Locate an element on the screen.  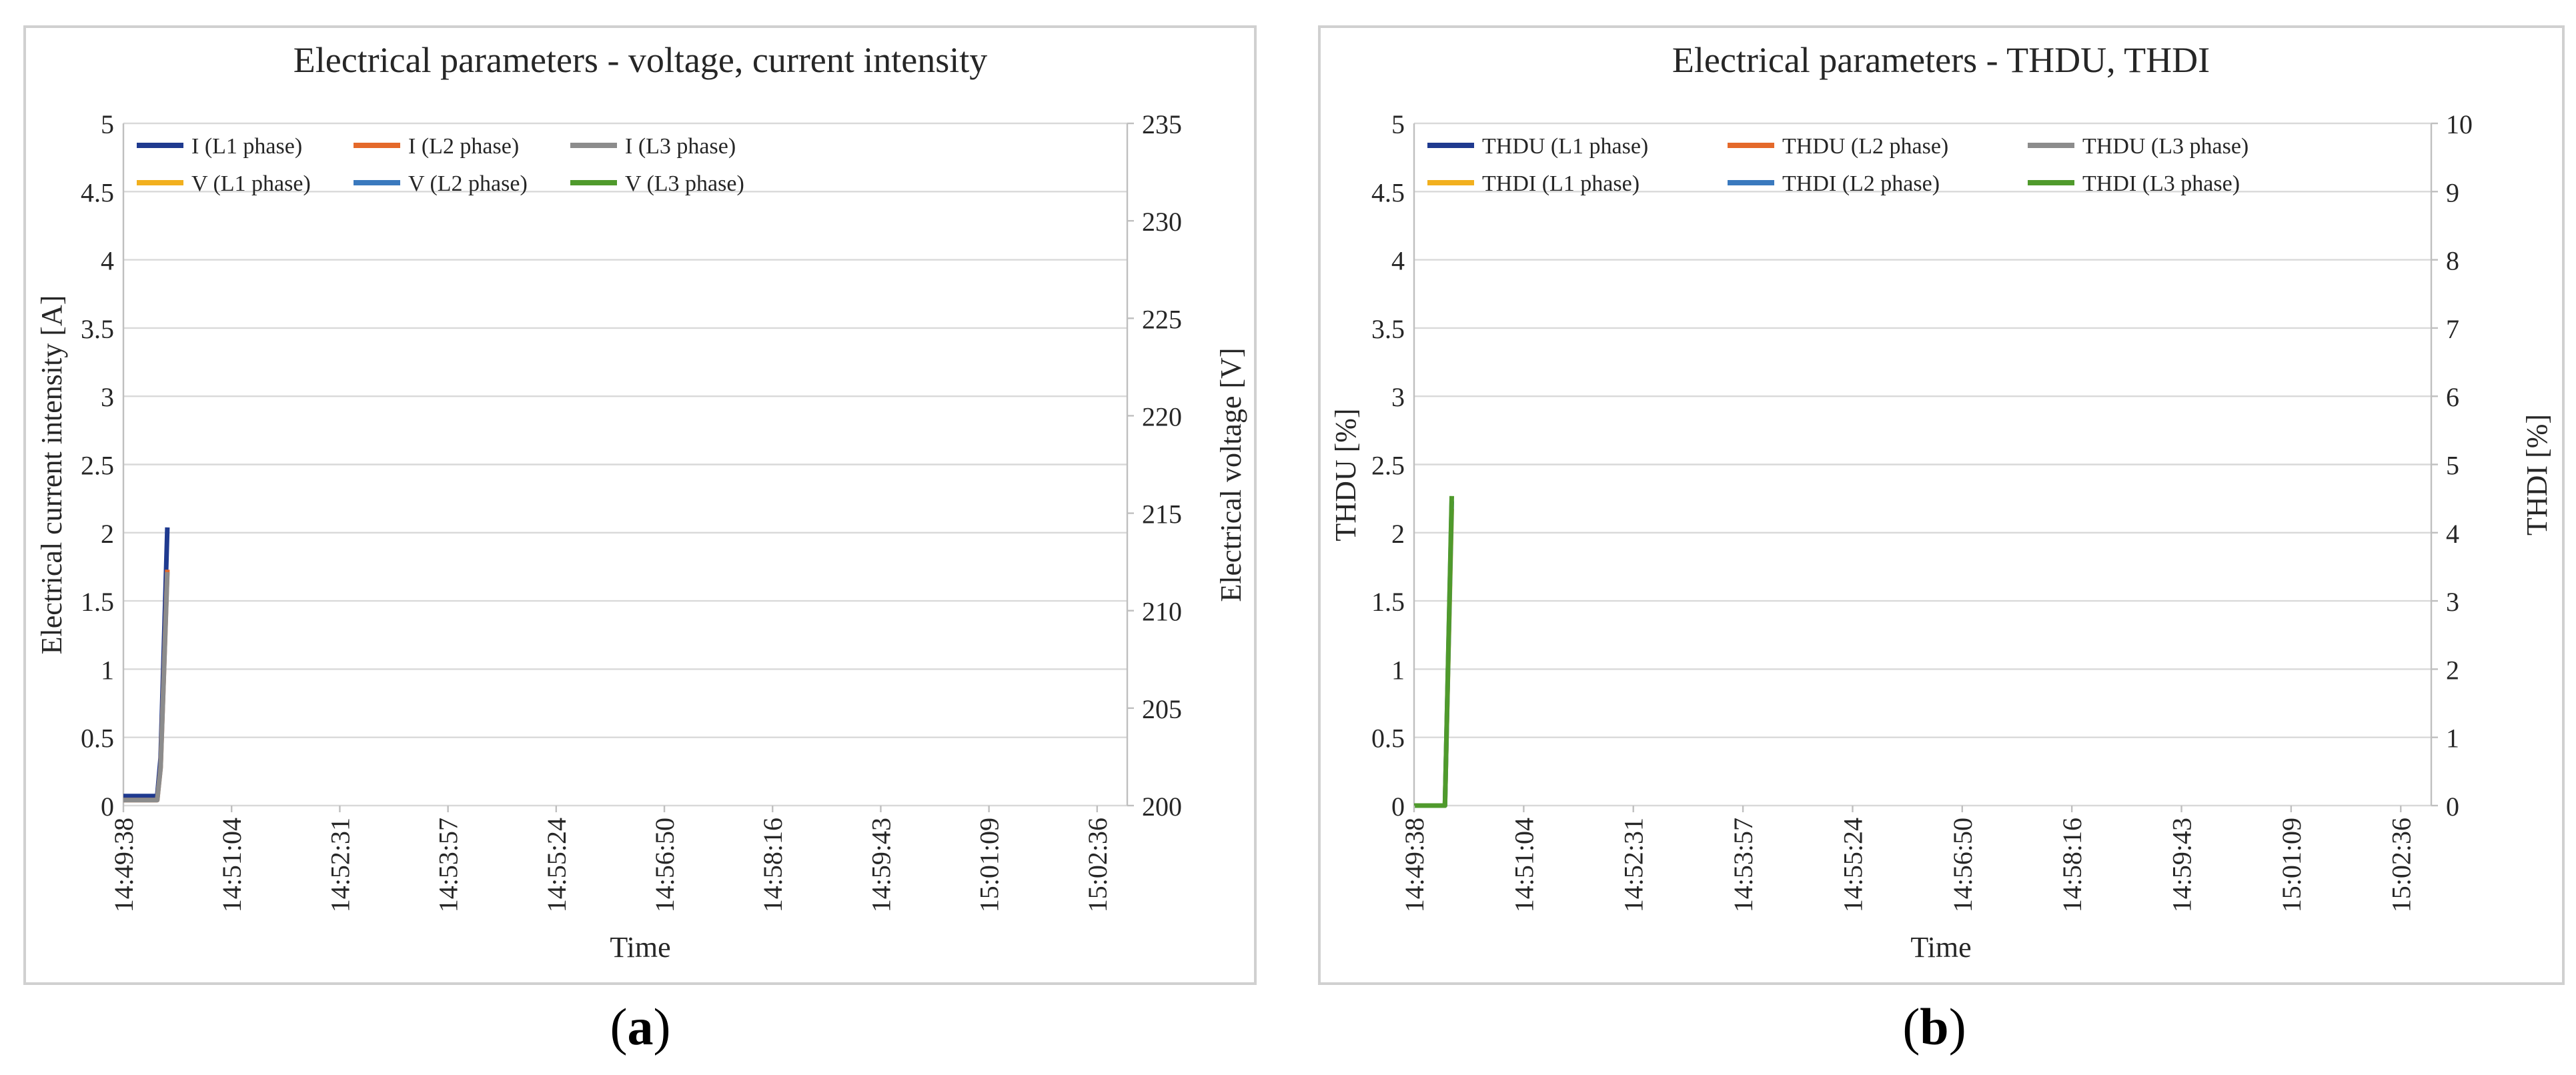
chart-b-right-tick-label: 0 is located at coordinates (2453, 807).